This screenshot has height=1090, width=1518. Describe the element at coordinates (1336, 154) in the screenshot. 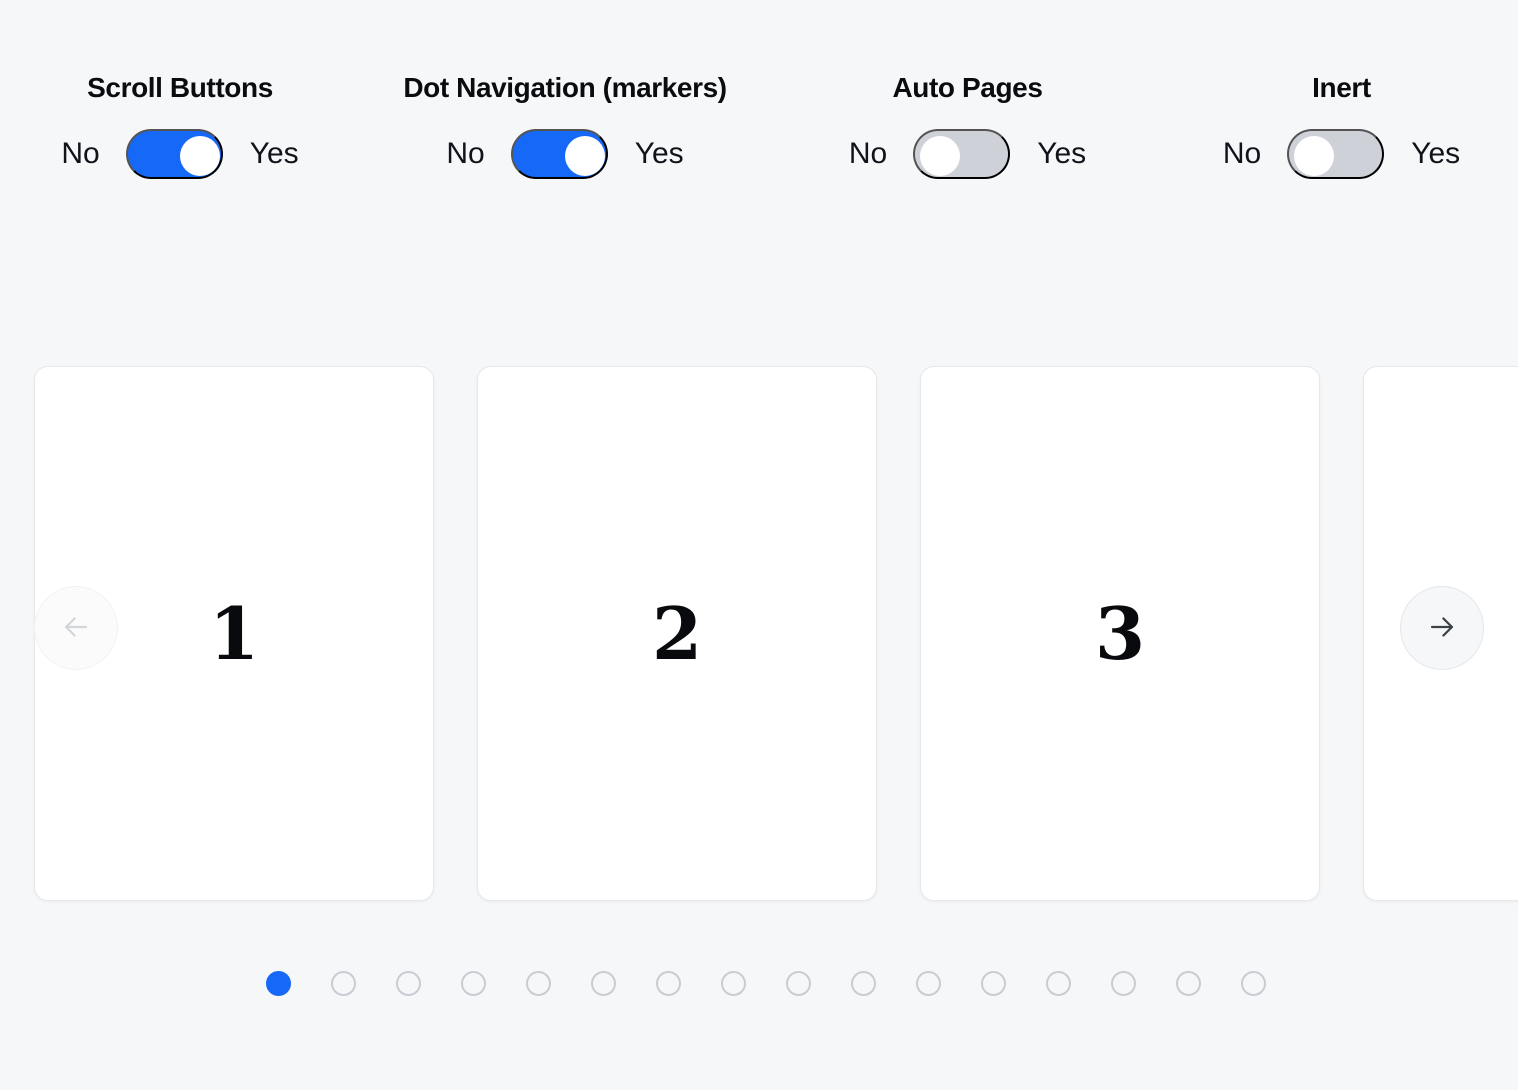

I see `toggle-inert` at that location.